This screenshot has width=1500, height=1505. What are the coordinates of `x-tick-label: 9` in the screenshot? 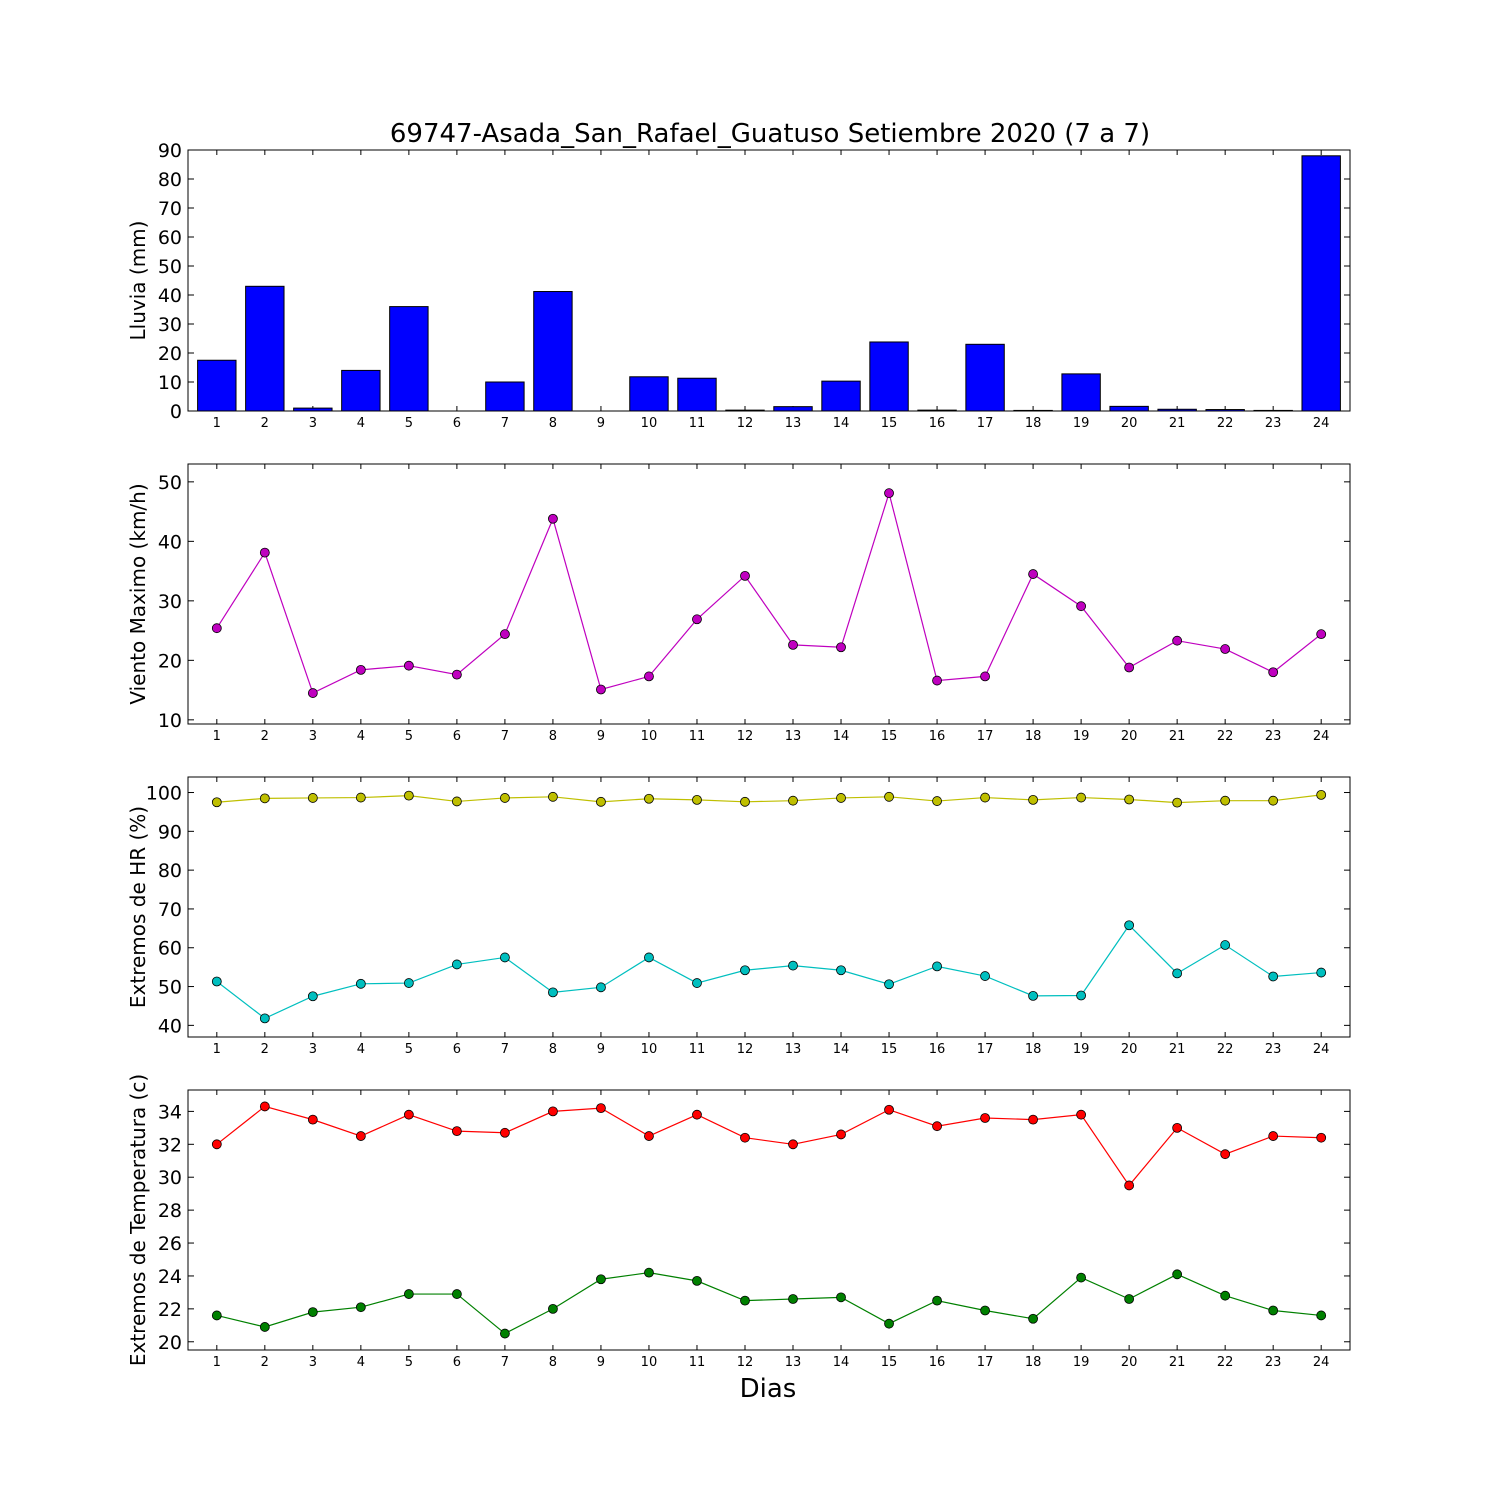 It's located at (601, 1049).